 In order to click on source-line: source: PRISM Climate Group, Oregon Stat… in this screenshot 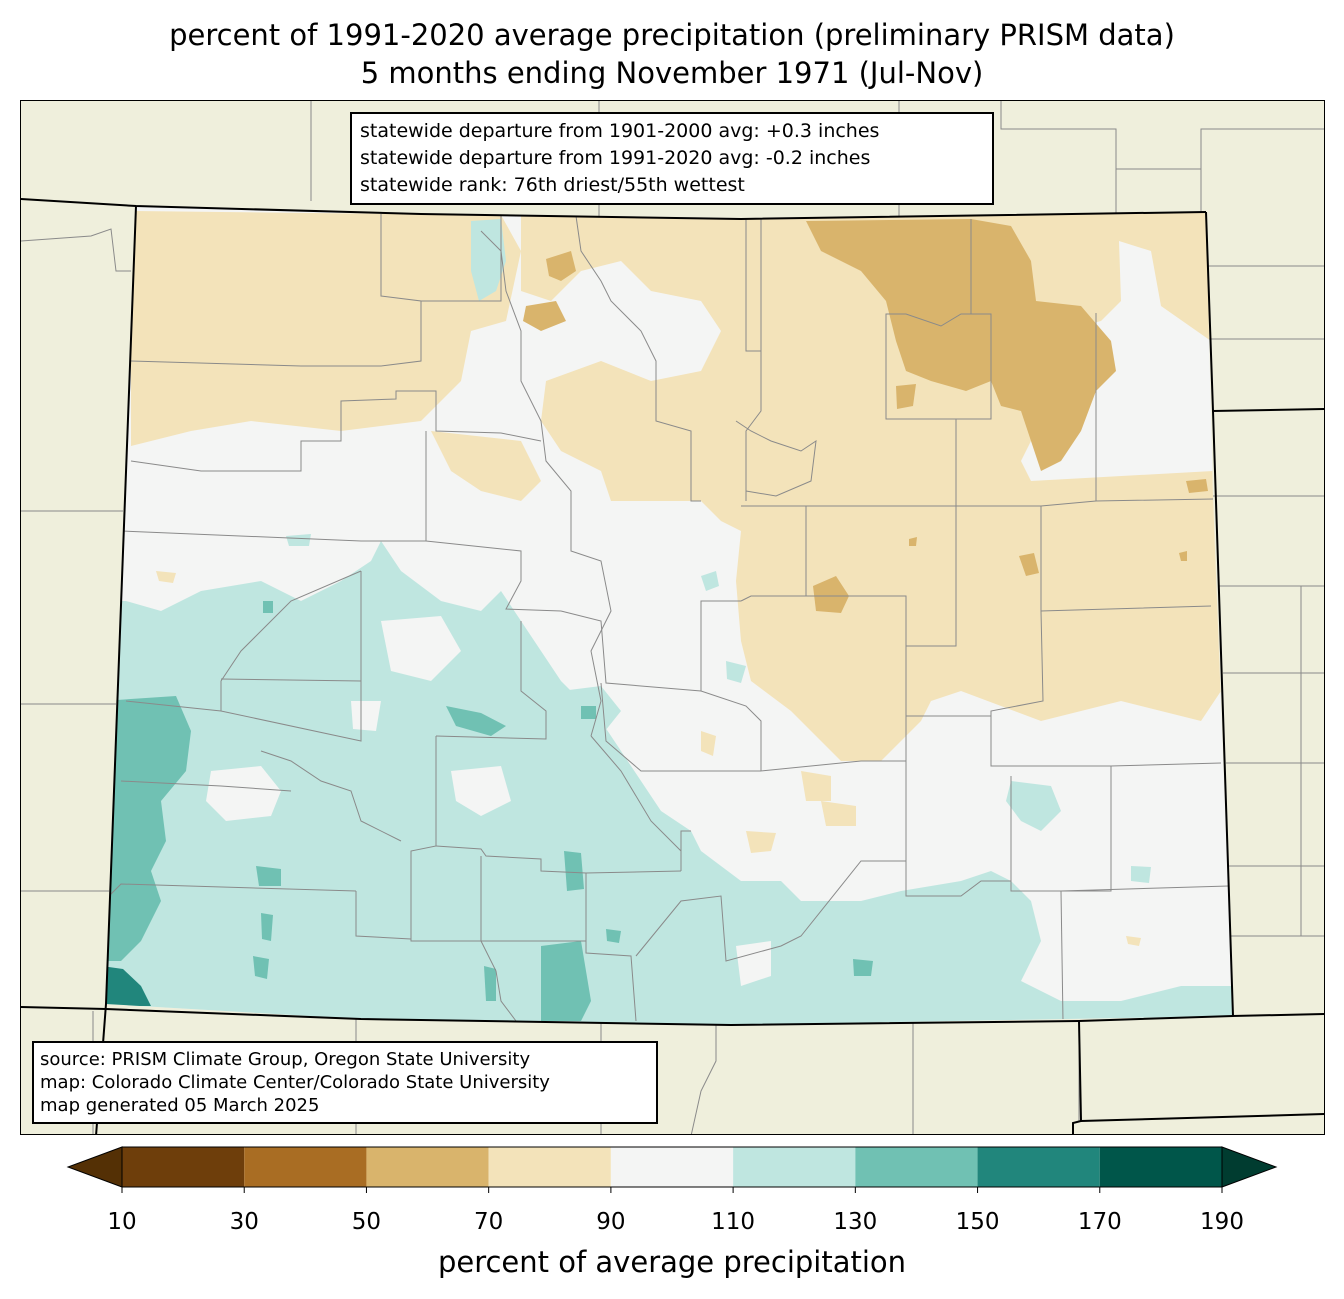, I will do `click(285, 1059)`.